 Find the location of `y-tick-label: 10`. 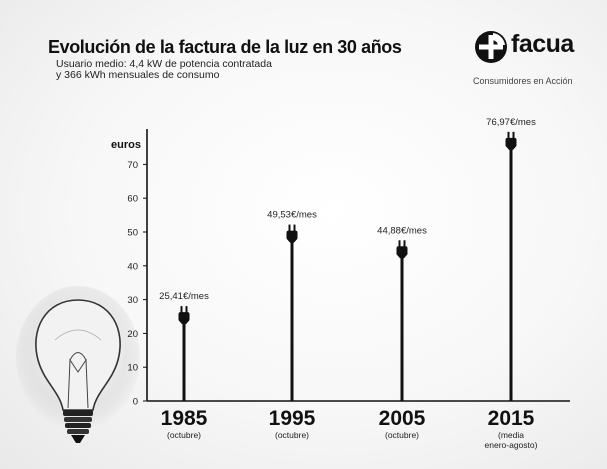

y-tick-label: 10 is located at coordinates (132, 368).